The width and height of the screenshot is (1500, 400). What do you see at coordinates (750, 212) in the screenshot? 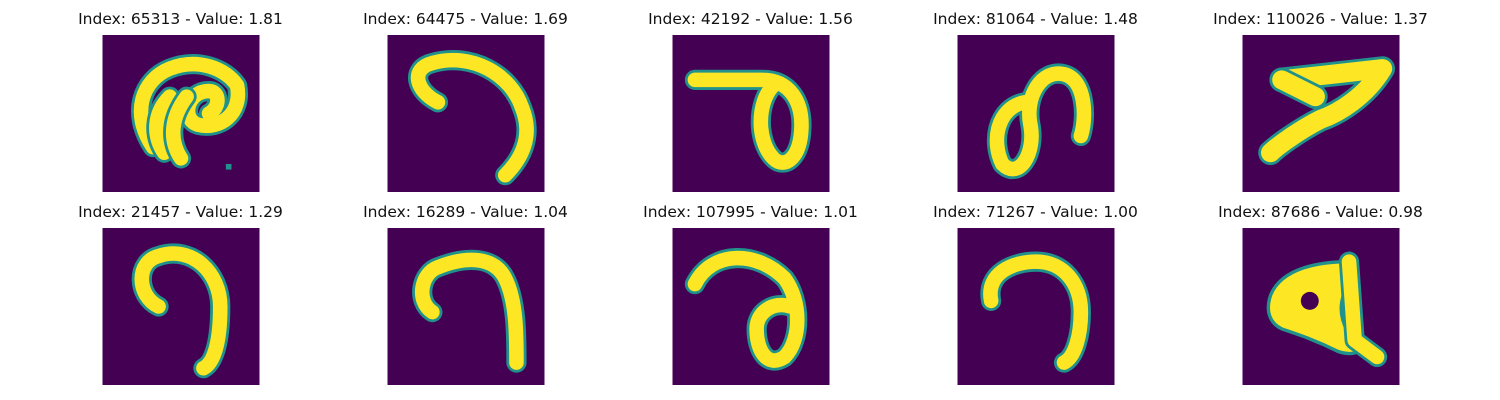
I see `panel-title: Index: 107995 - Value: 1.01` at bounding box center [750, 212].